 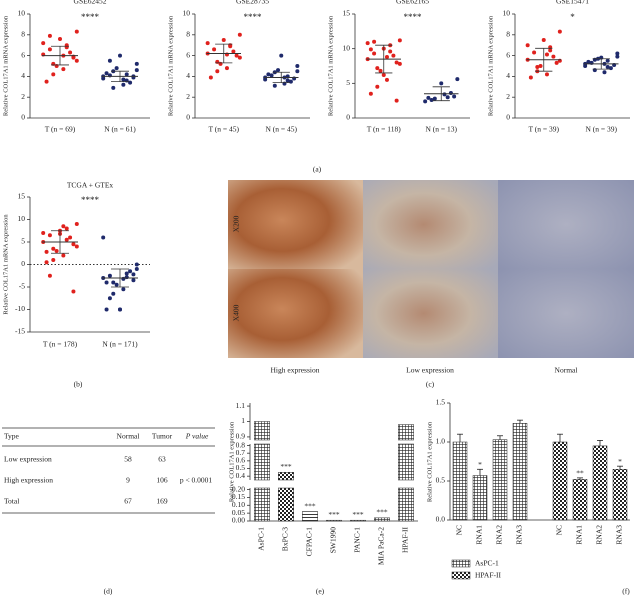 I want to click on significance: *, so click(x=480, y=464).